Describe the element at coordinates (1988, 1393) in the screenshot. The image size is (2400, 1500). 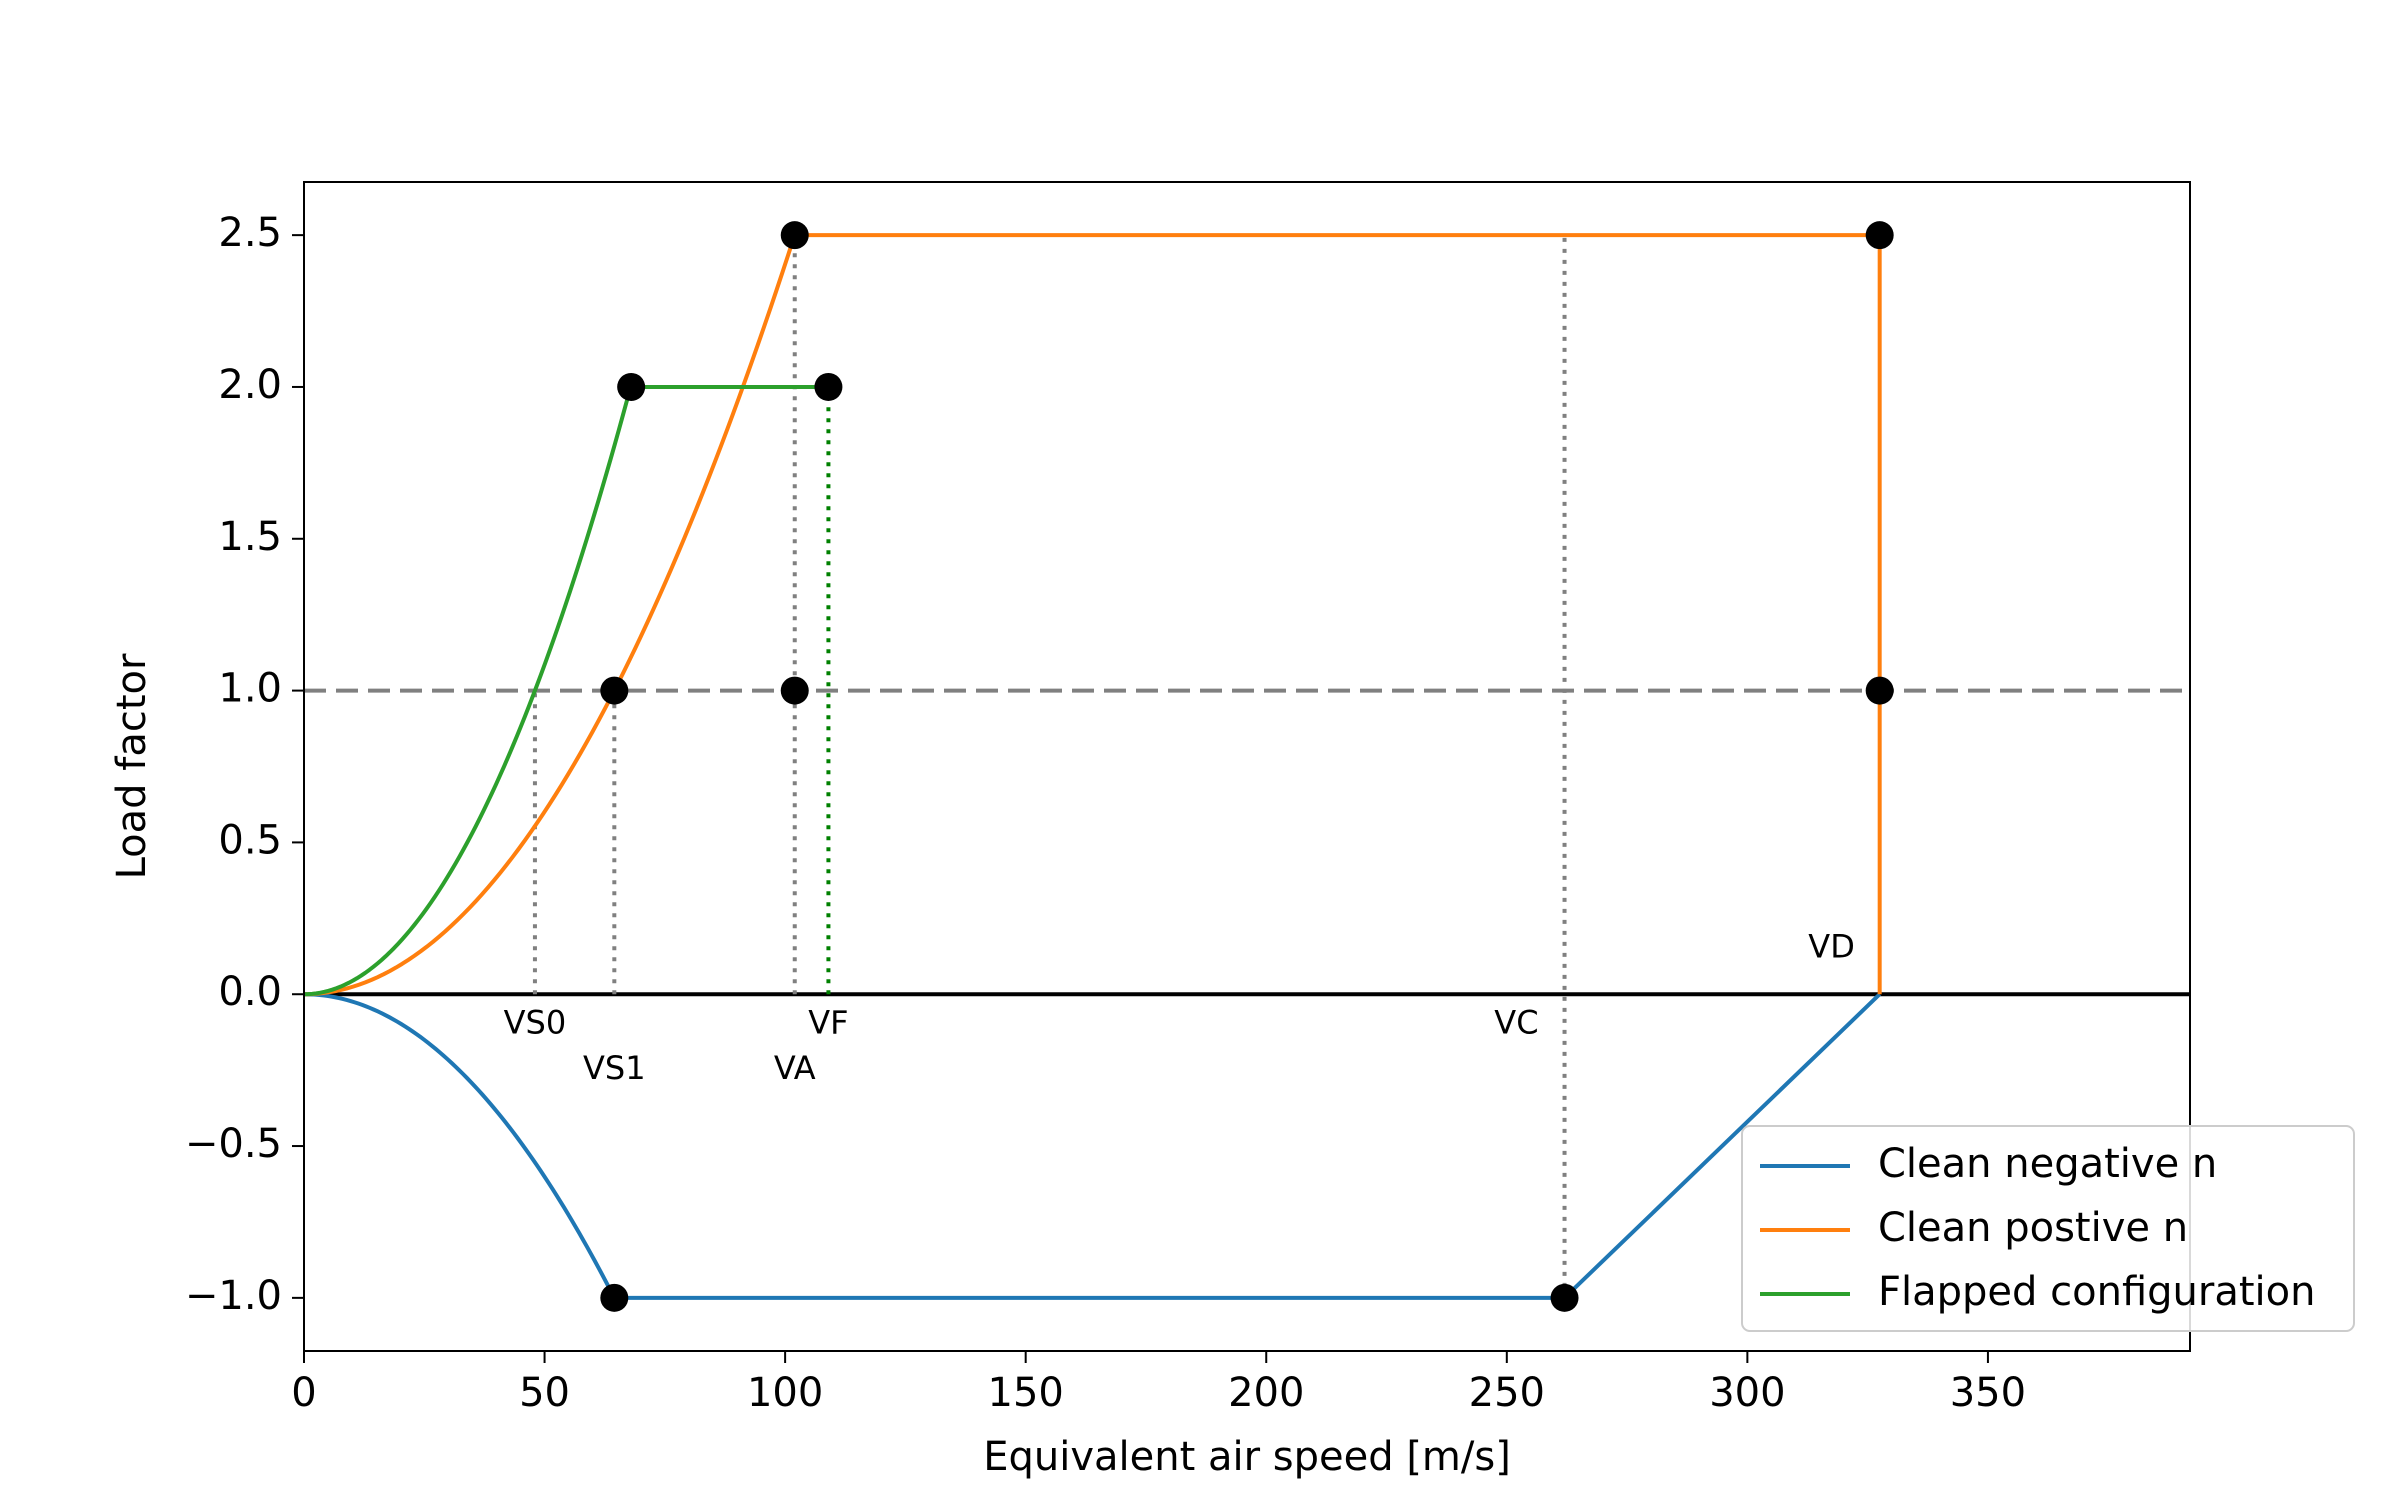
I see `x-tick-label: 350` at that location.